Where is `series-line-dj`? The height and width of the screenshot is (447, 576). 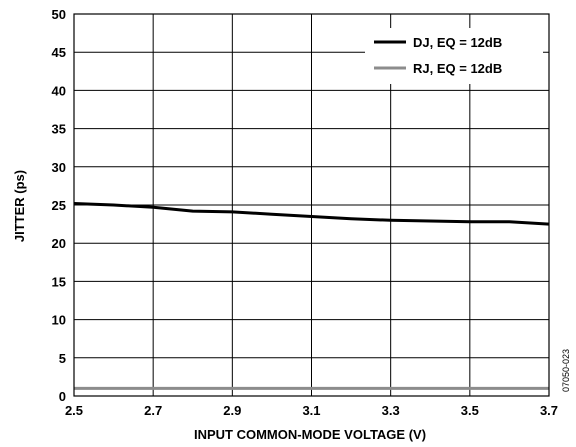 series-line-dj is located at coordinates (311, 214).